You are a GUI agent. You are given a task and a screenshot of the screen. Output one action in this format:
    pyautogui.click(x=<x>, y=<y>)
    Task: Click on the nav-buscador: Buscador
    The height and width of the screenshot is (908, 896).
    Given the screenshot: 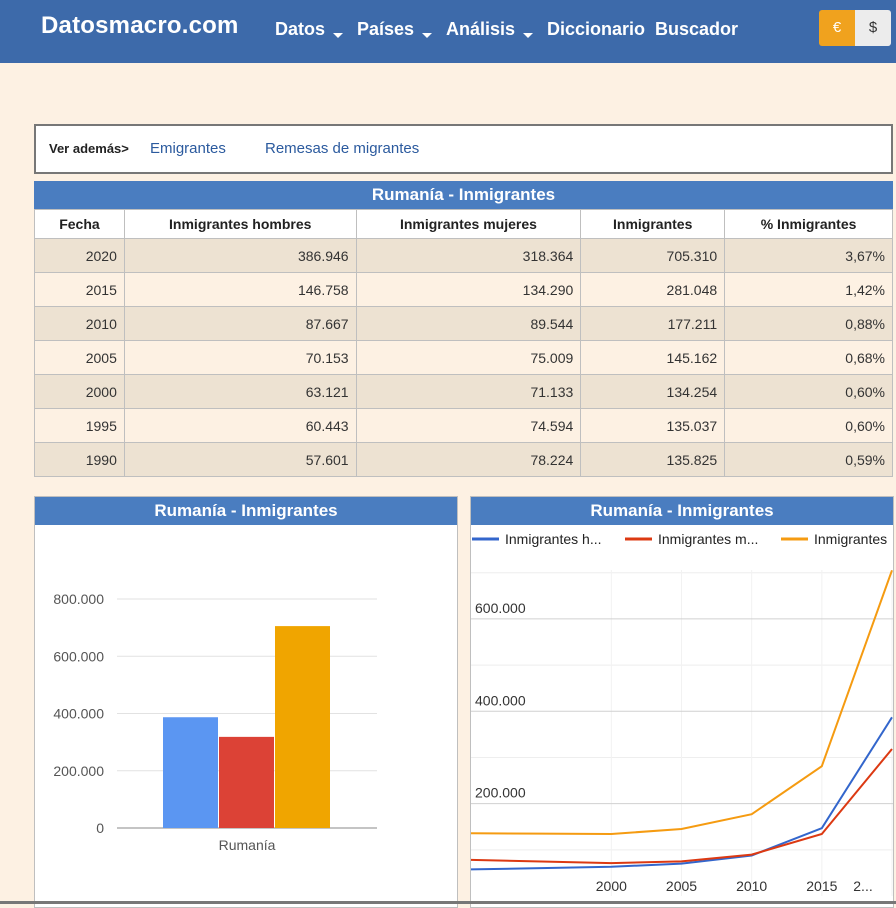 What is the action you would take?
    pyautogui.click(x=697, y=29)
    